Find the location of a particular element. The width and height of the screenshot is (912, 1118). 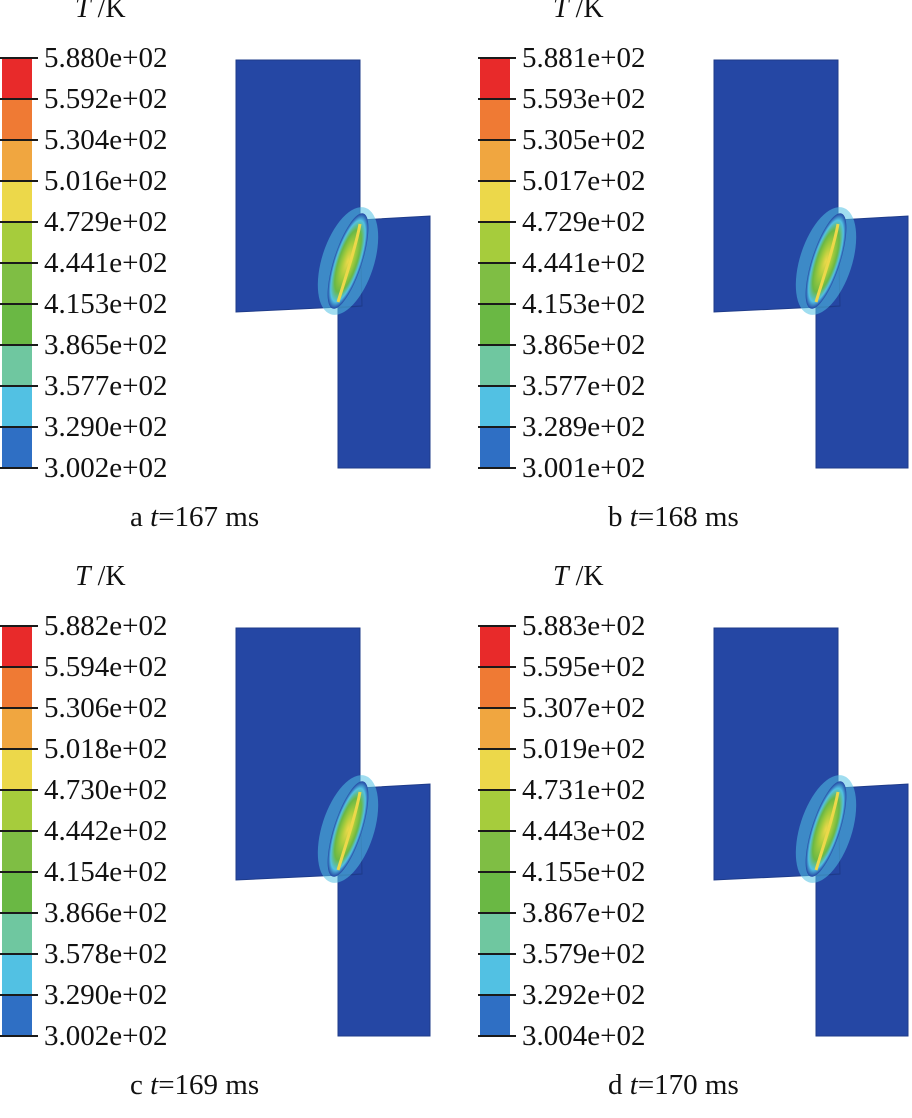

panel-caption: b t=168 ms is located at coordinates (673, 517).